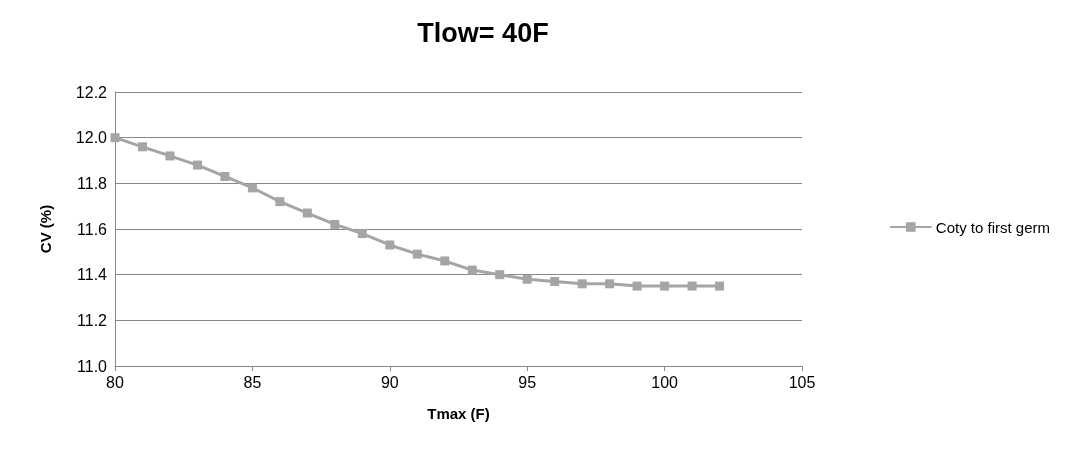 The image size is (1073, 454). I want to click on x-tick-label: 100, so click(665, 382).